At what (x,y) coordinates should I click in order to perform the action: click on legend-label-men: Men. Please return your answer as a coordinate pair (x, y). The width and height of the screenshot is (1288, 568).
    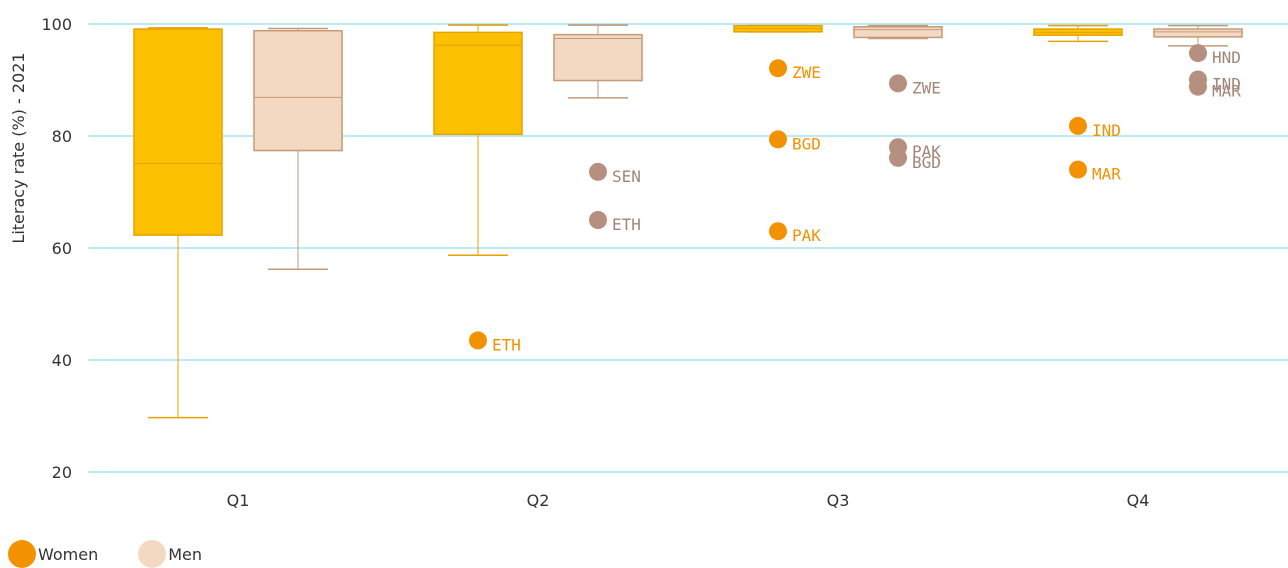
    Looking at the image, I should click on (185, 554).